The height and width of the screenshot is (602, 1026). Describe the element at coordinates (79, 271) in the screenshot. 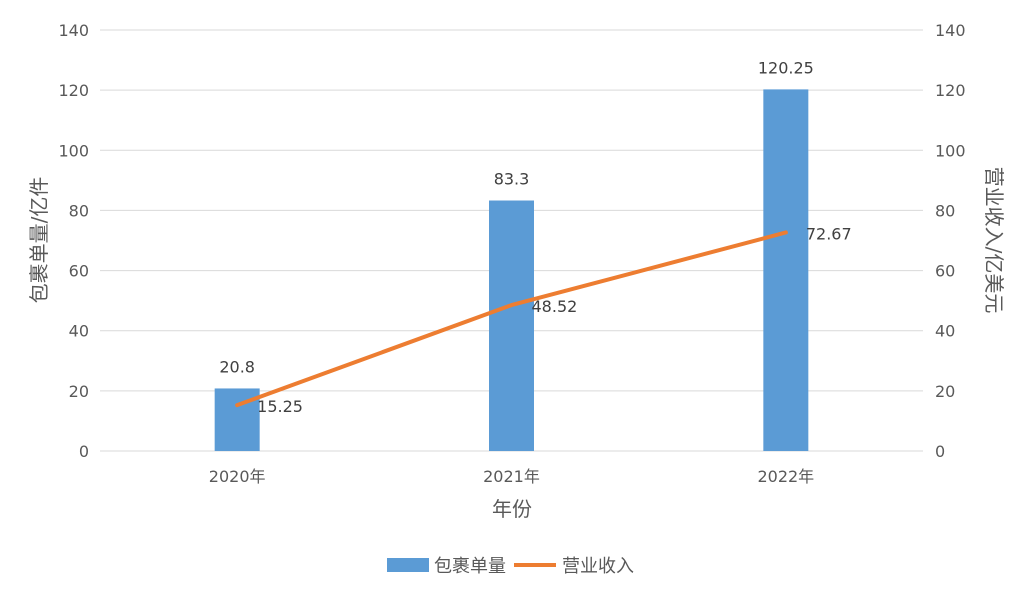

I see `y-tick-label-left: 60` at that location.